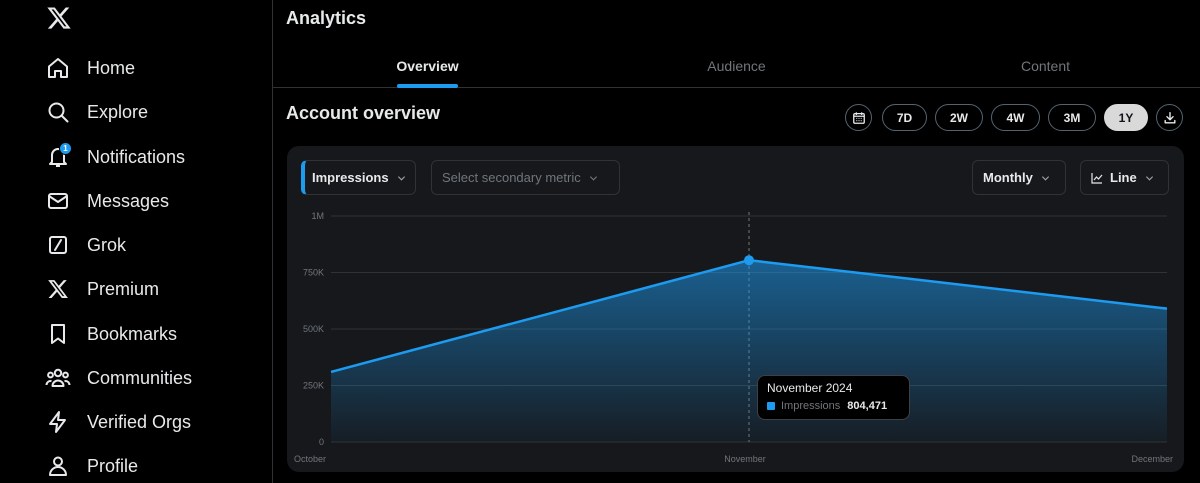  I want to click on sidebar-item-profile: Profile, so click(91, 464).